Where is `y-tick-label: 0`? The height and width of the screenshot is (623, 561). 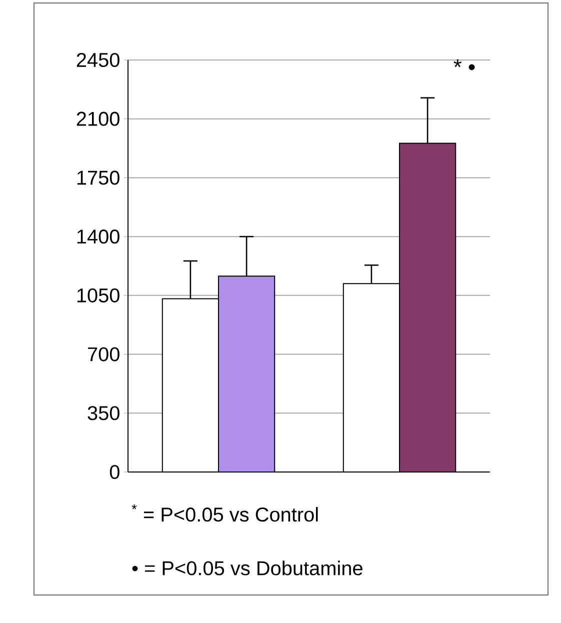
y-tick-label: 0 is located at coordinates (115, 472).